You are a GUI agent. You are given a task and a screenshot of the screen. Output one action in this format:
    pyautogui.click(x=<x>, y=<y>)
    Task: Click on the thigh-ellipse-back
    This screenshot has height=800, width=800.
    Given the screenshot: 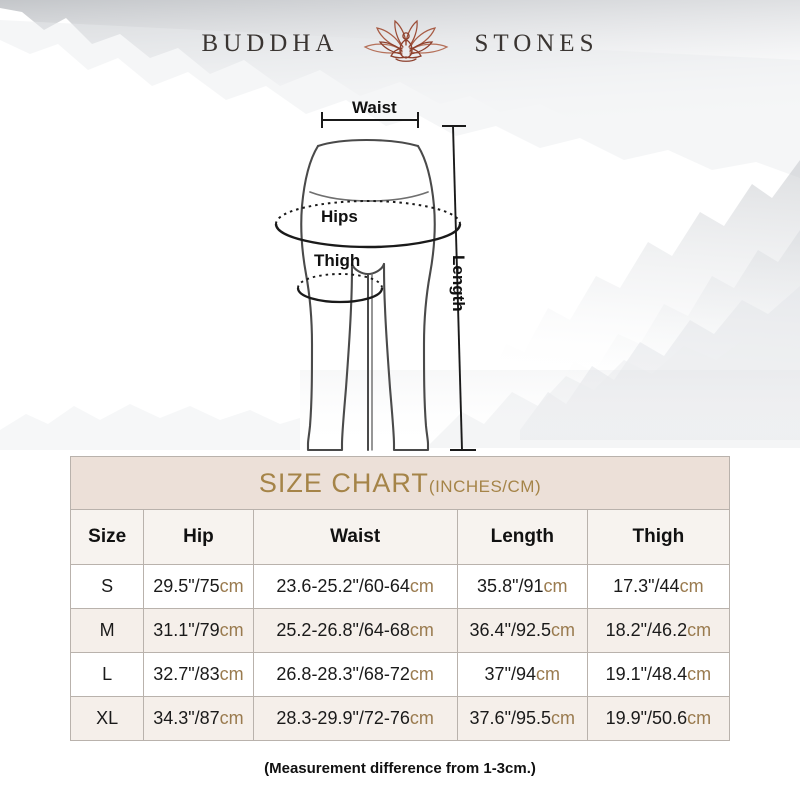 What is the action you would take?
    pyautogui.click(x=340, y=281)
    